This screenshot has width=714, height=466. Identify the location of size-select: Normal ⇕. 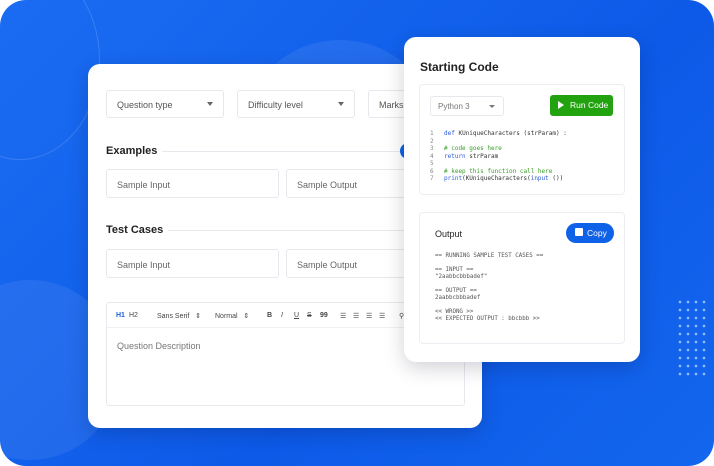
(232, 316).